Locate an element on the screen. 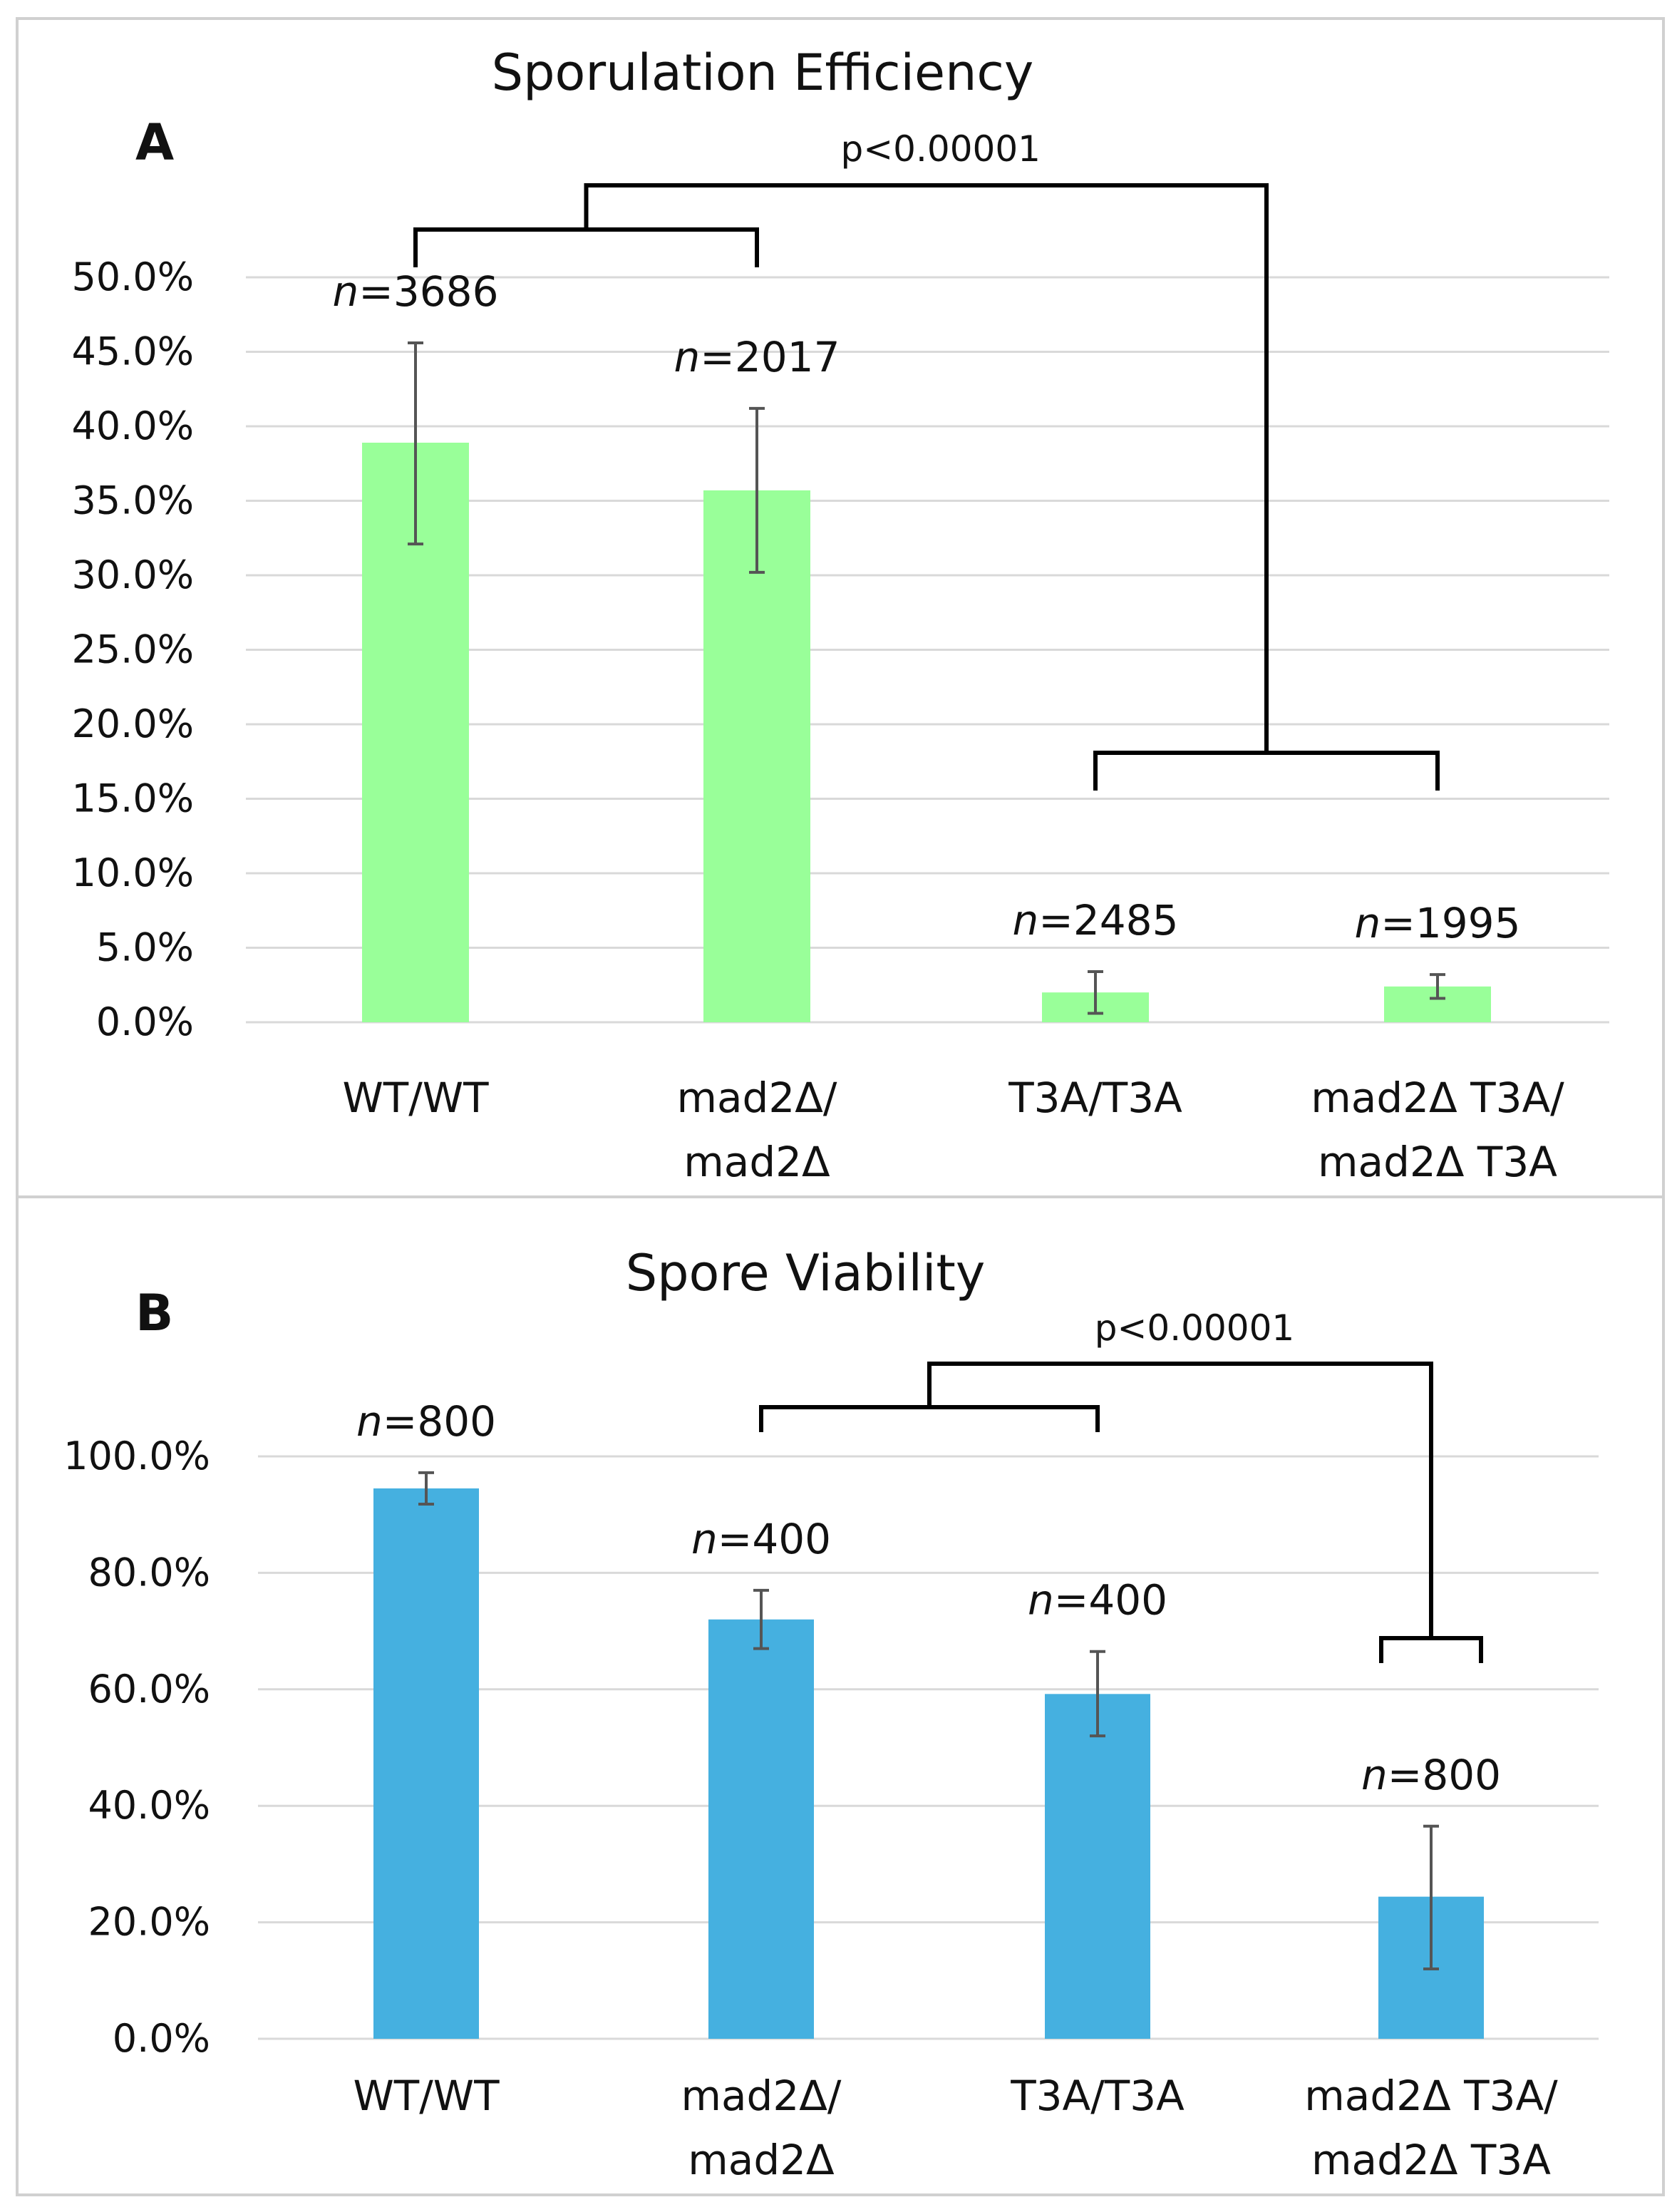  panel-b-title: Spore Viability is located at coordinates (806, 1273).